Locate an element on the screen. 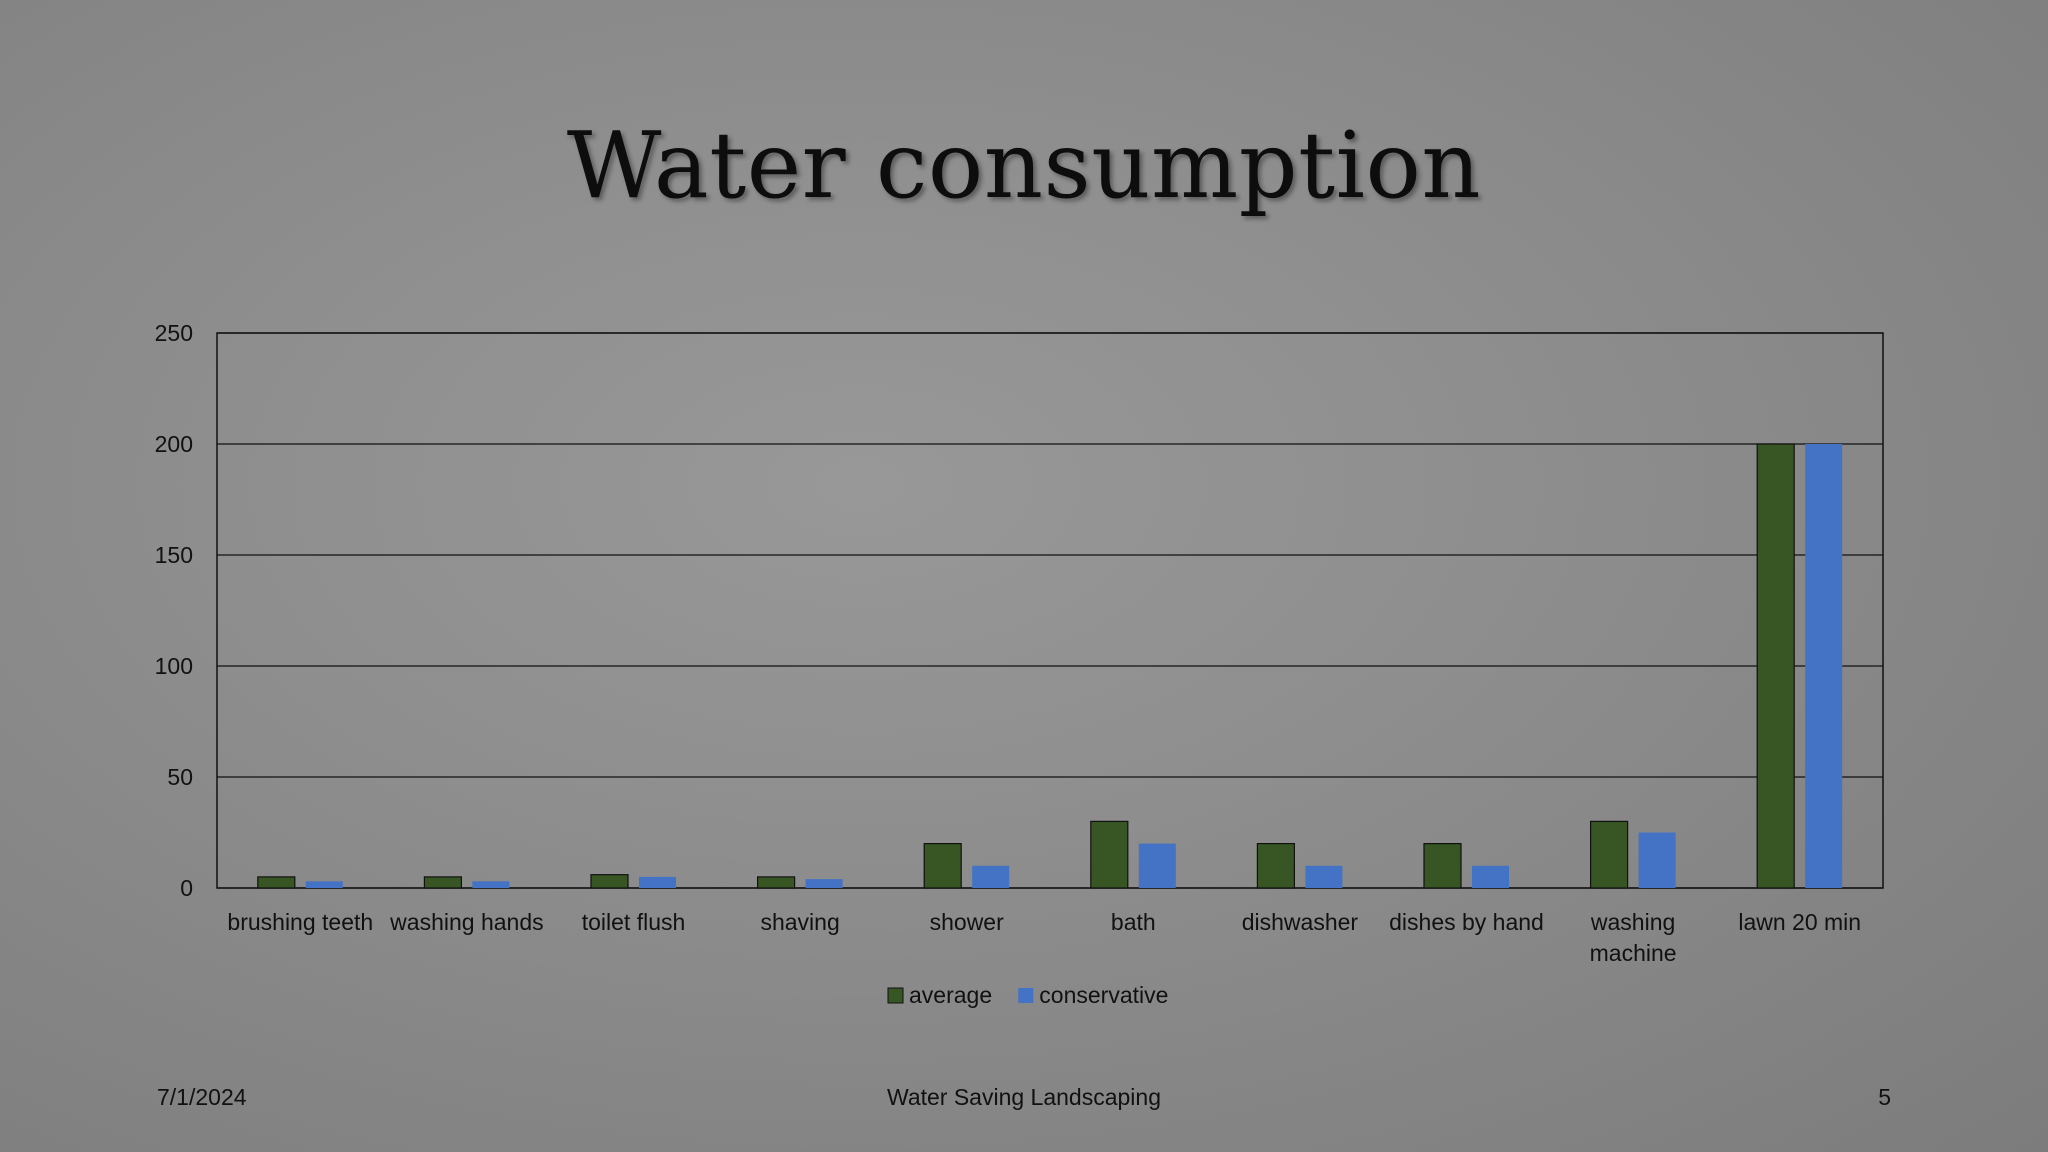 Image resolution: width=2048 pixels, height=1152 pixels. x-tick-label: shaving is located at coordinates (799, 922).